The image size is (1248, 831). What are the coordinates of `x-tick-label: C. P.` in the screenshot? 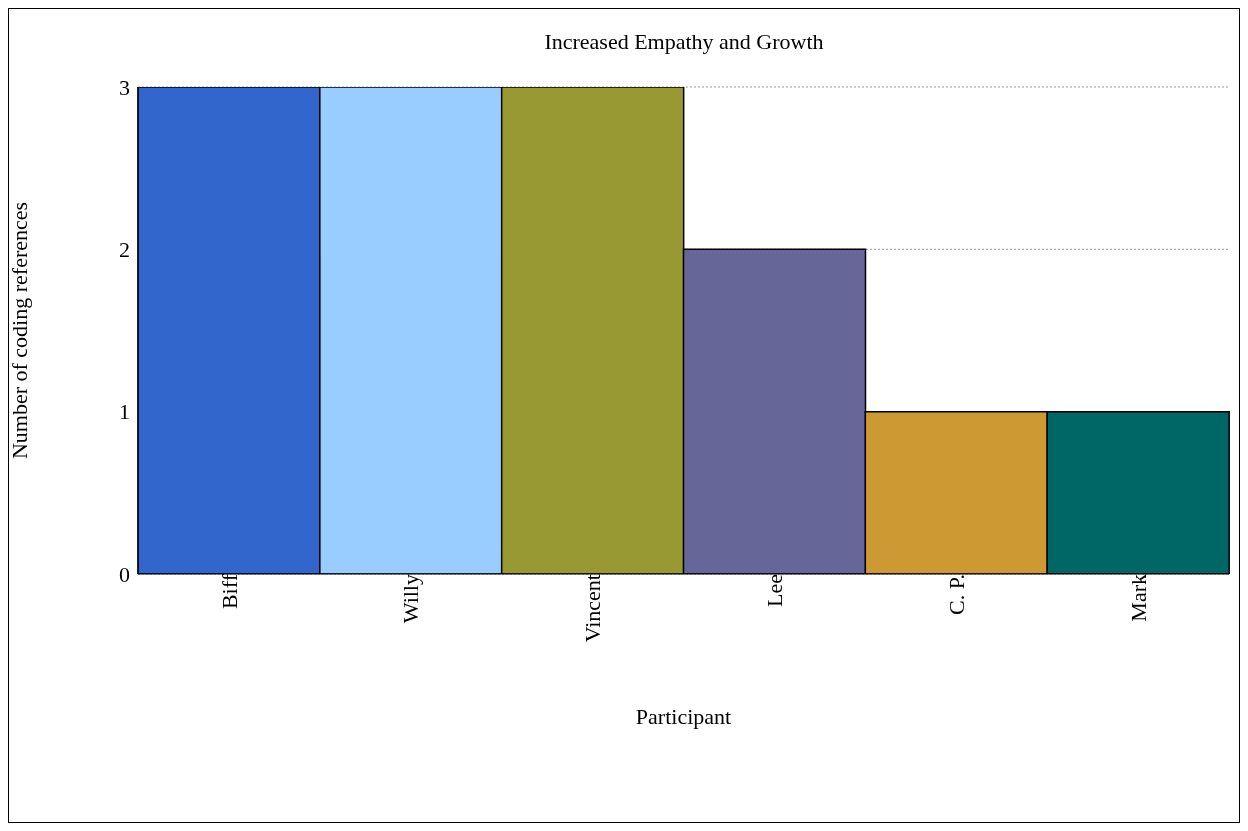 It's located at (956, 594).